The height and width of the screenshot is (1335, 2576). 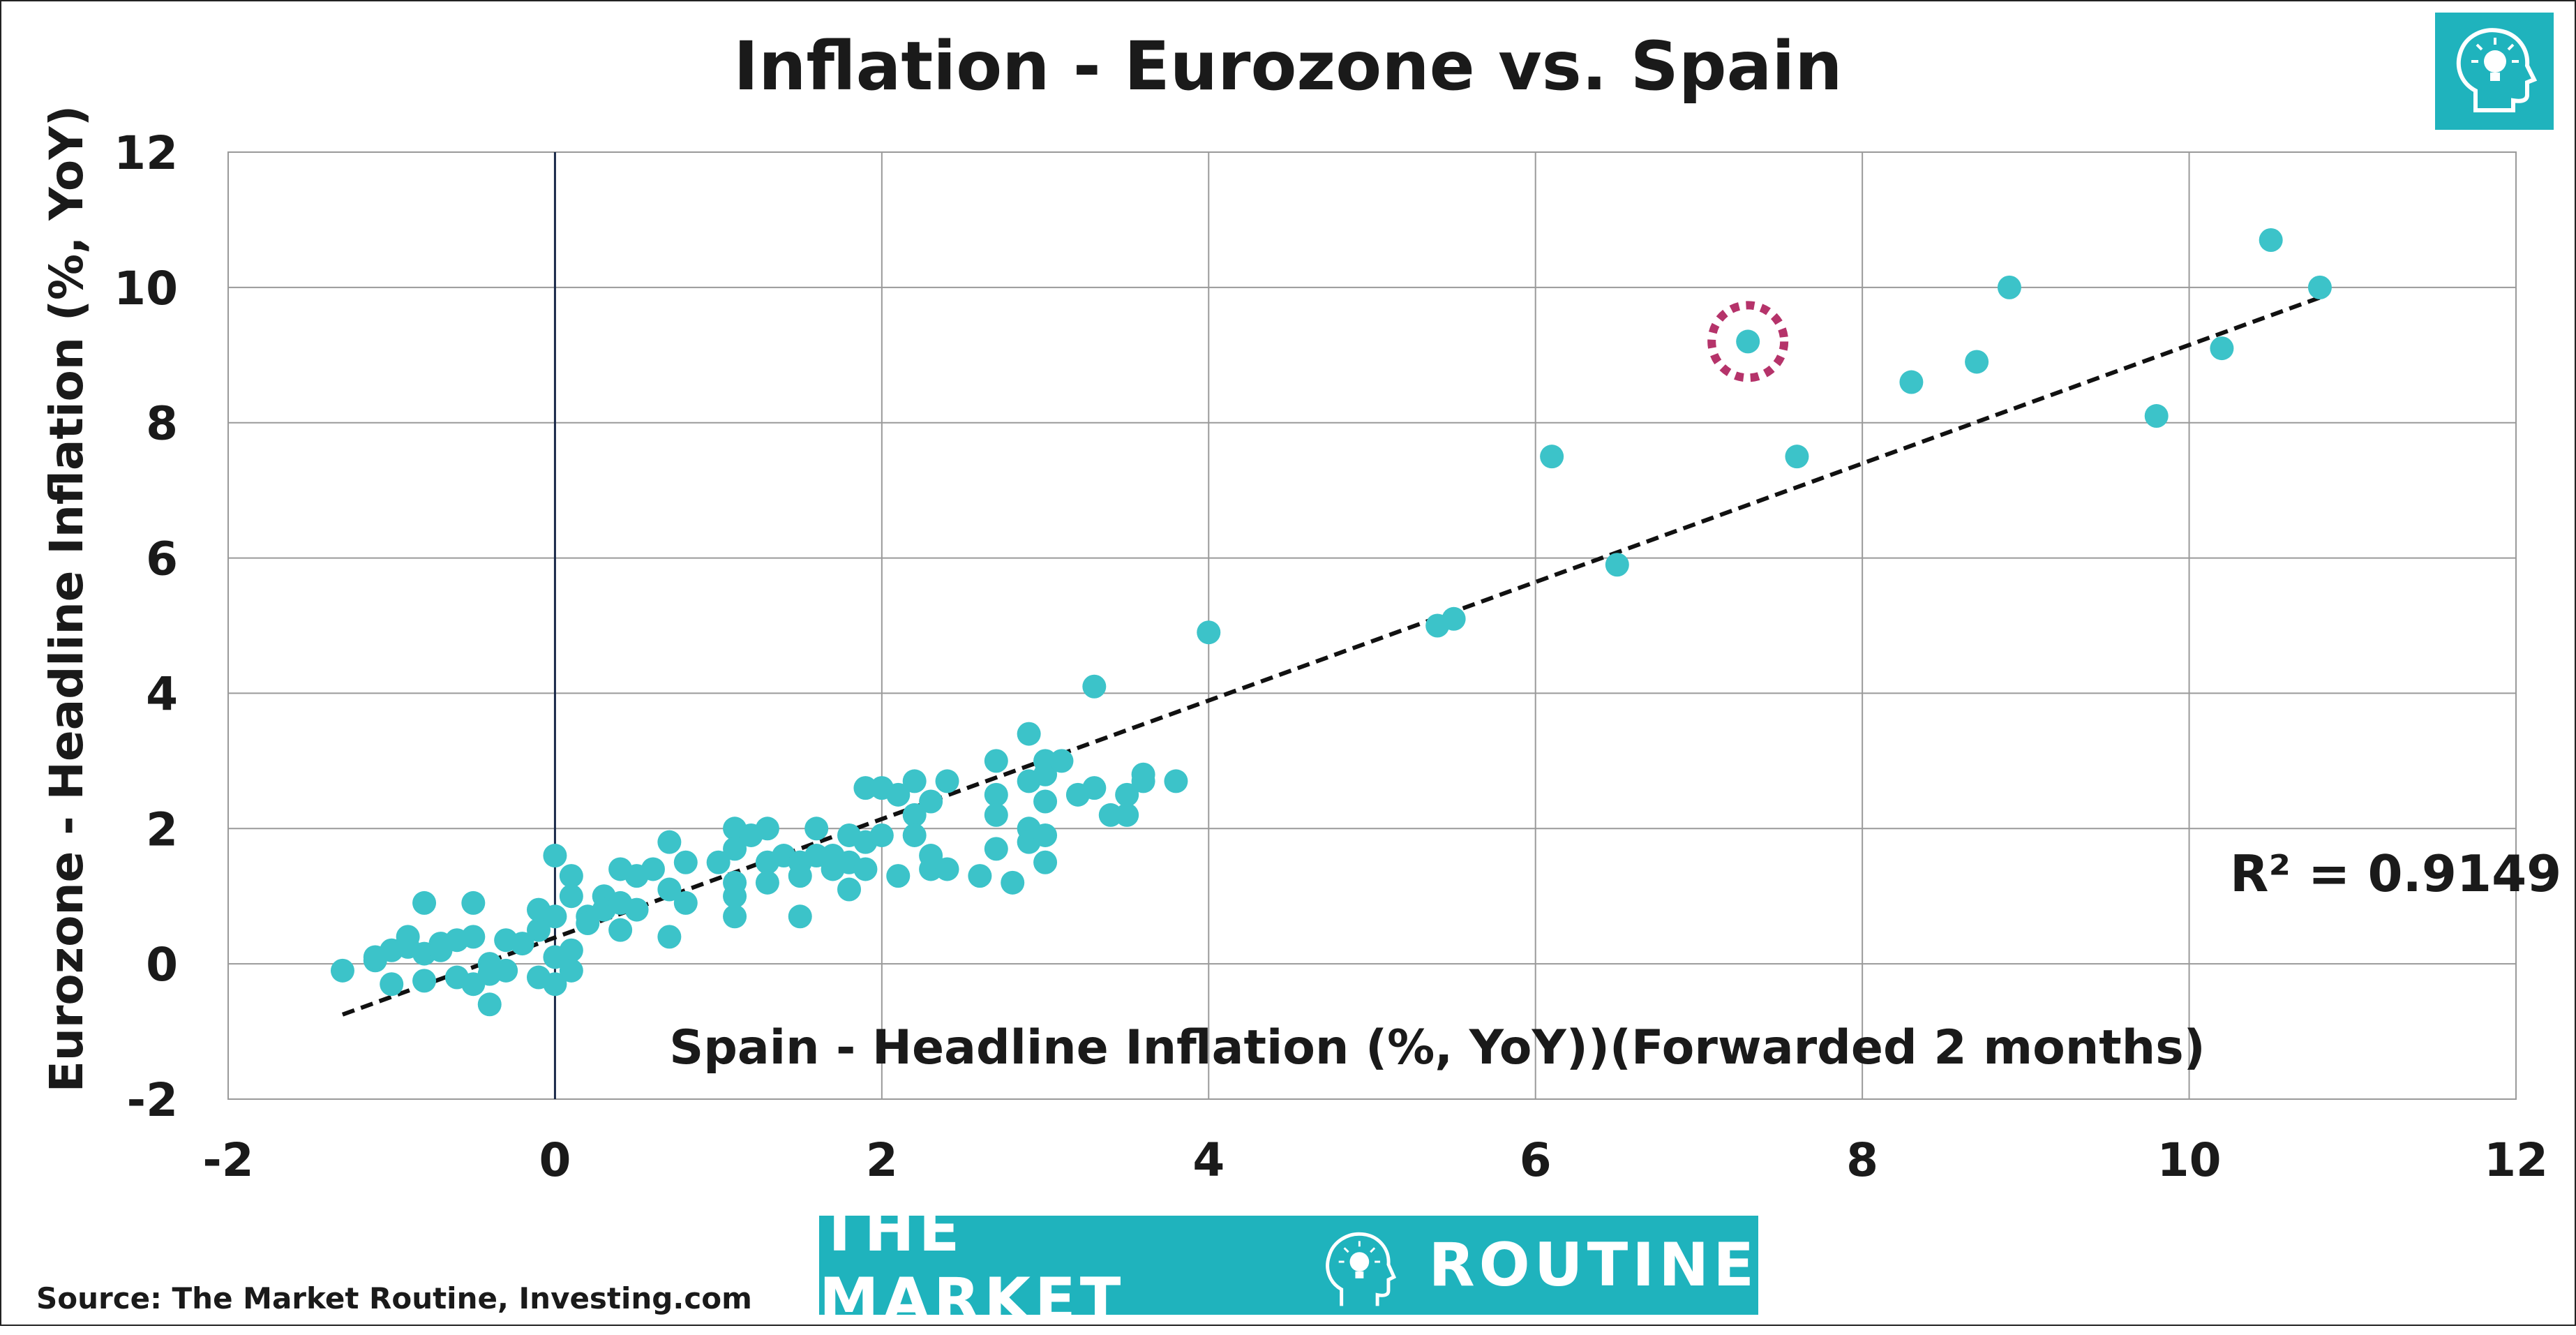 What do you see at coordinates (1208, 1160) in the screenshot?
I see `x-tick-label: 4` at bounding box center [1208, 1160].